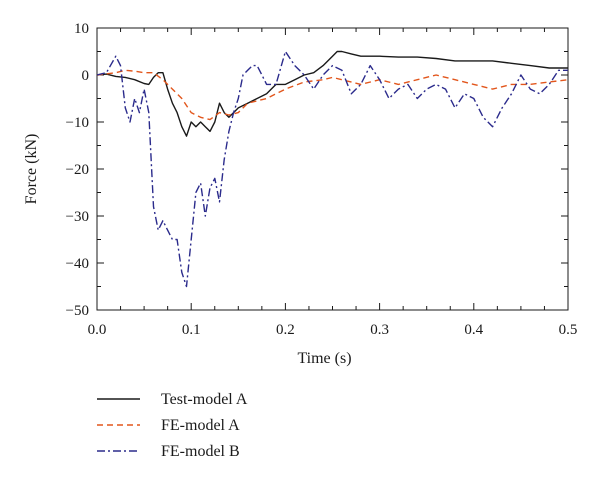  I want to click on y-axis-title: Force (kN), so click(31, 169).